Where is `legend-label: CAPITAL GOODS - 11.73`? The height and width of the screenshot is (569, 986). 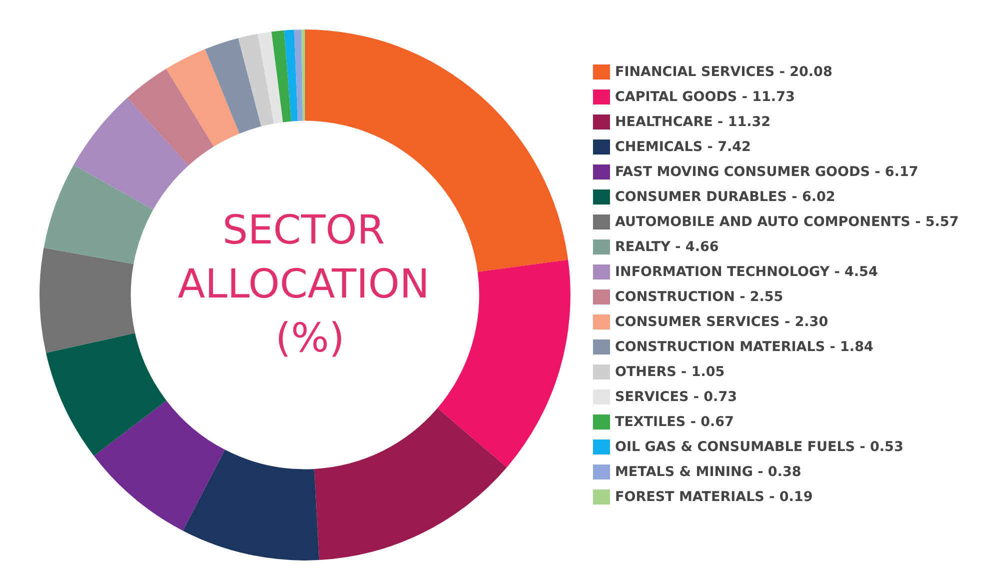 legend-label: CAPITAL GOODS - 11.73 is located at coordinates (705, 97).